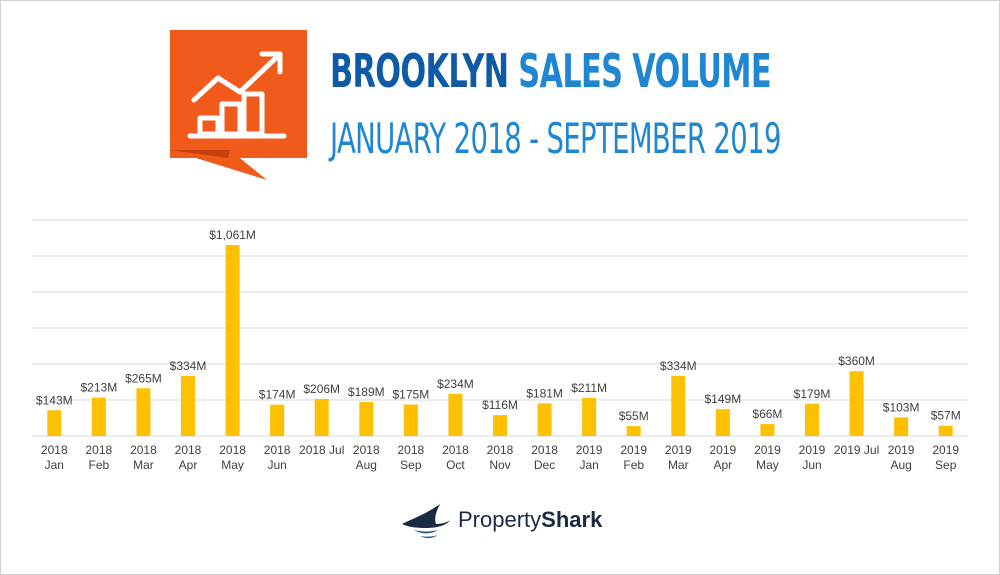 The height and width of the screenshot is (575, 1000). I want to click on shark-fin-icon, so click(426, 521).